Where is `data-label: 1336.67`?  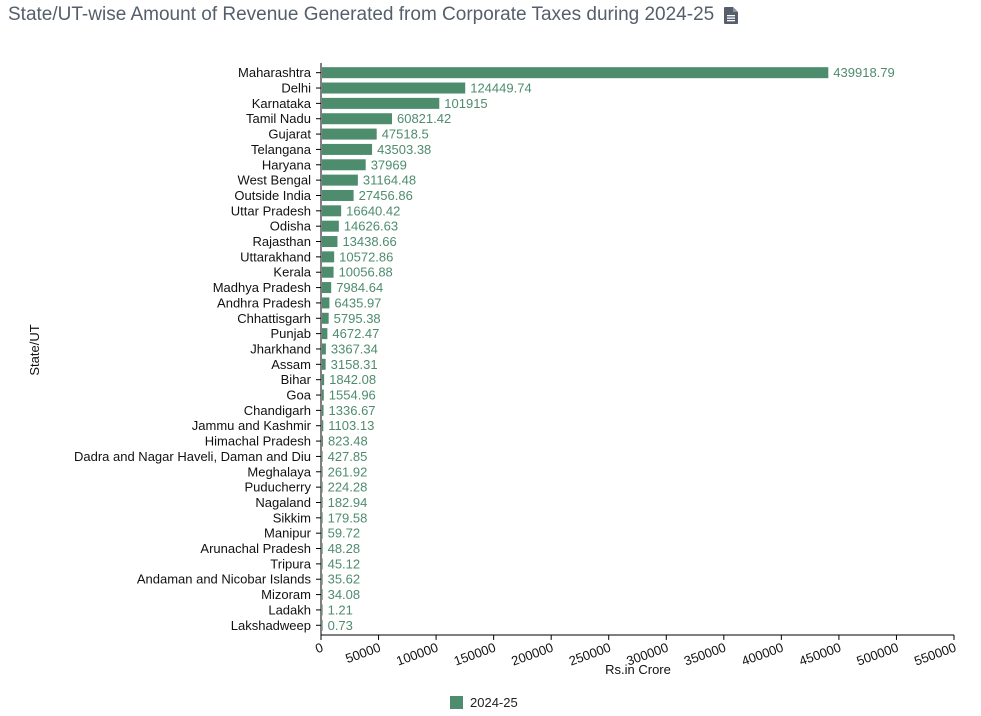 data-label: 1336.67 is located at coordinates (352, 410).